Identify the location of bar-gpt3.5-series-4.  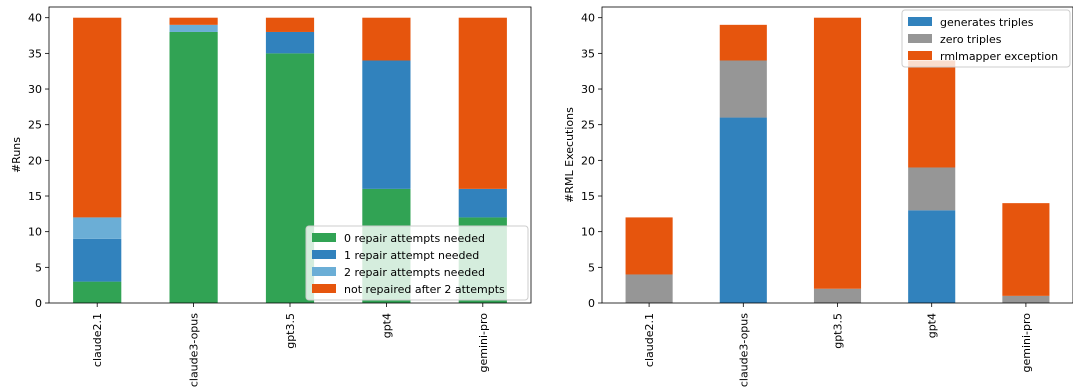
(290, 24).